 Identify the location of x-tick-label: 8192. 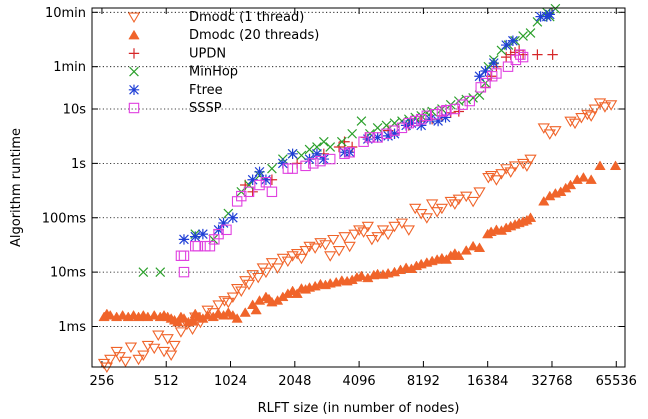
(423, 381).